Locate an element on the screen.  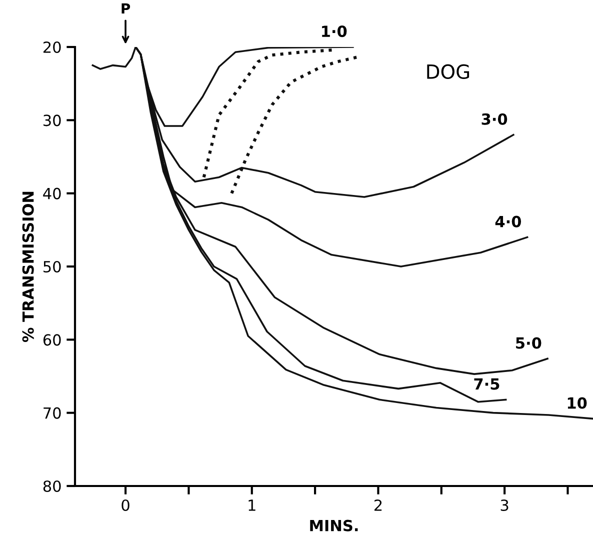
series-label: 7·5 is located at coordinates (487, 384).